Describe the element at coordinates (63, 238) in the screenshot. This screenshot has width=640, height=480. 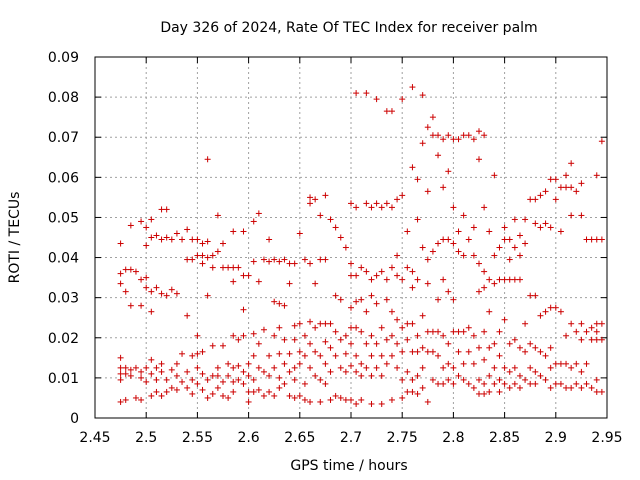
I see `y-tick-labels: 0 0.01 0.02 0.03 0.04 0.05 0.06 0.07 0.08 0.09` at that location.